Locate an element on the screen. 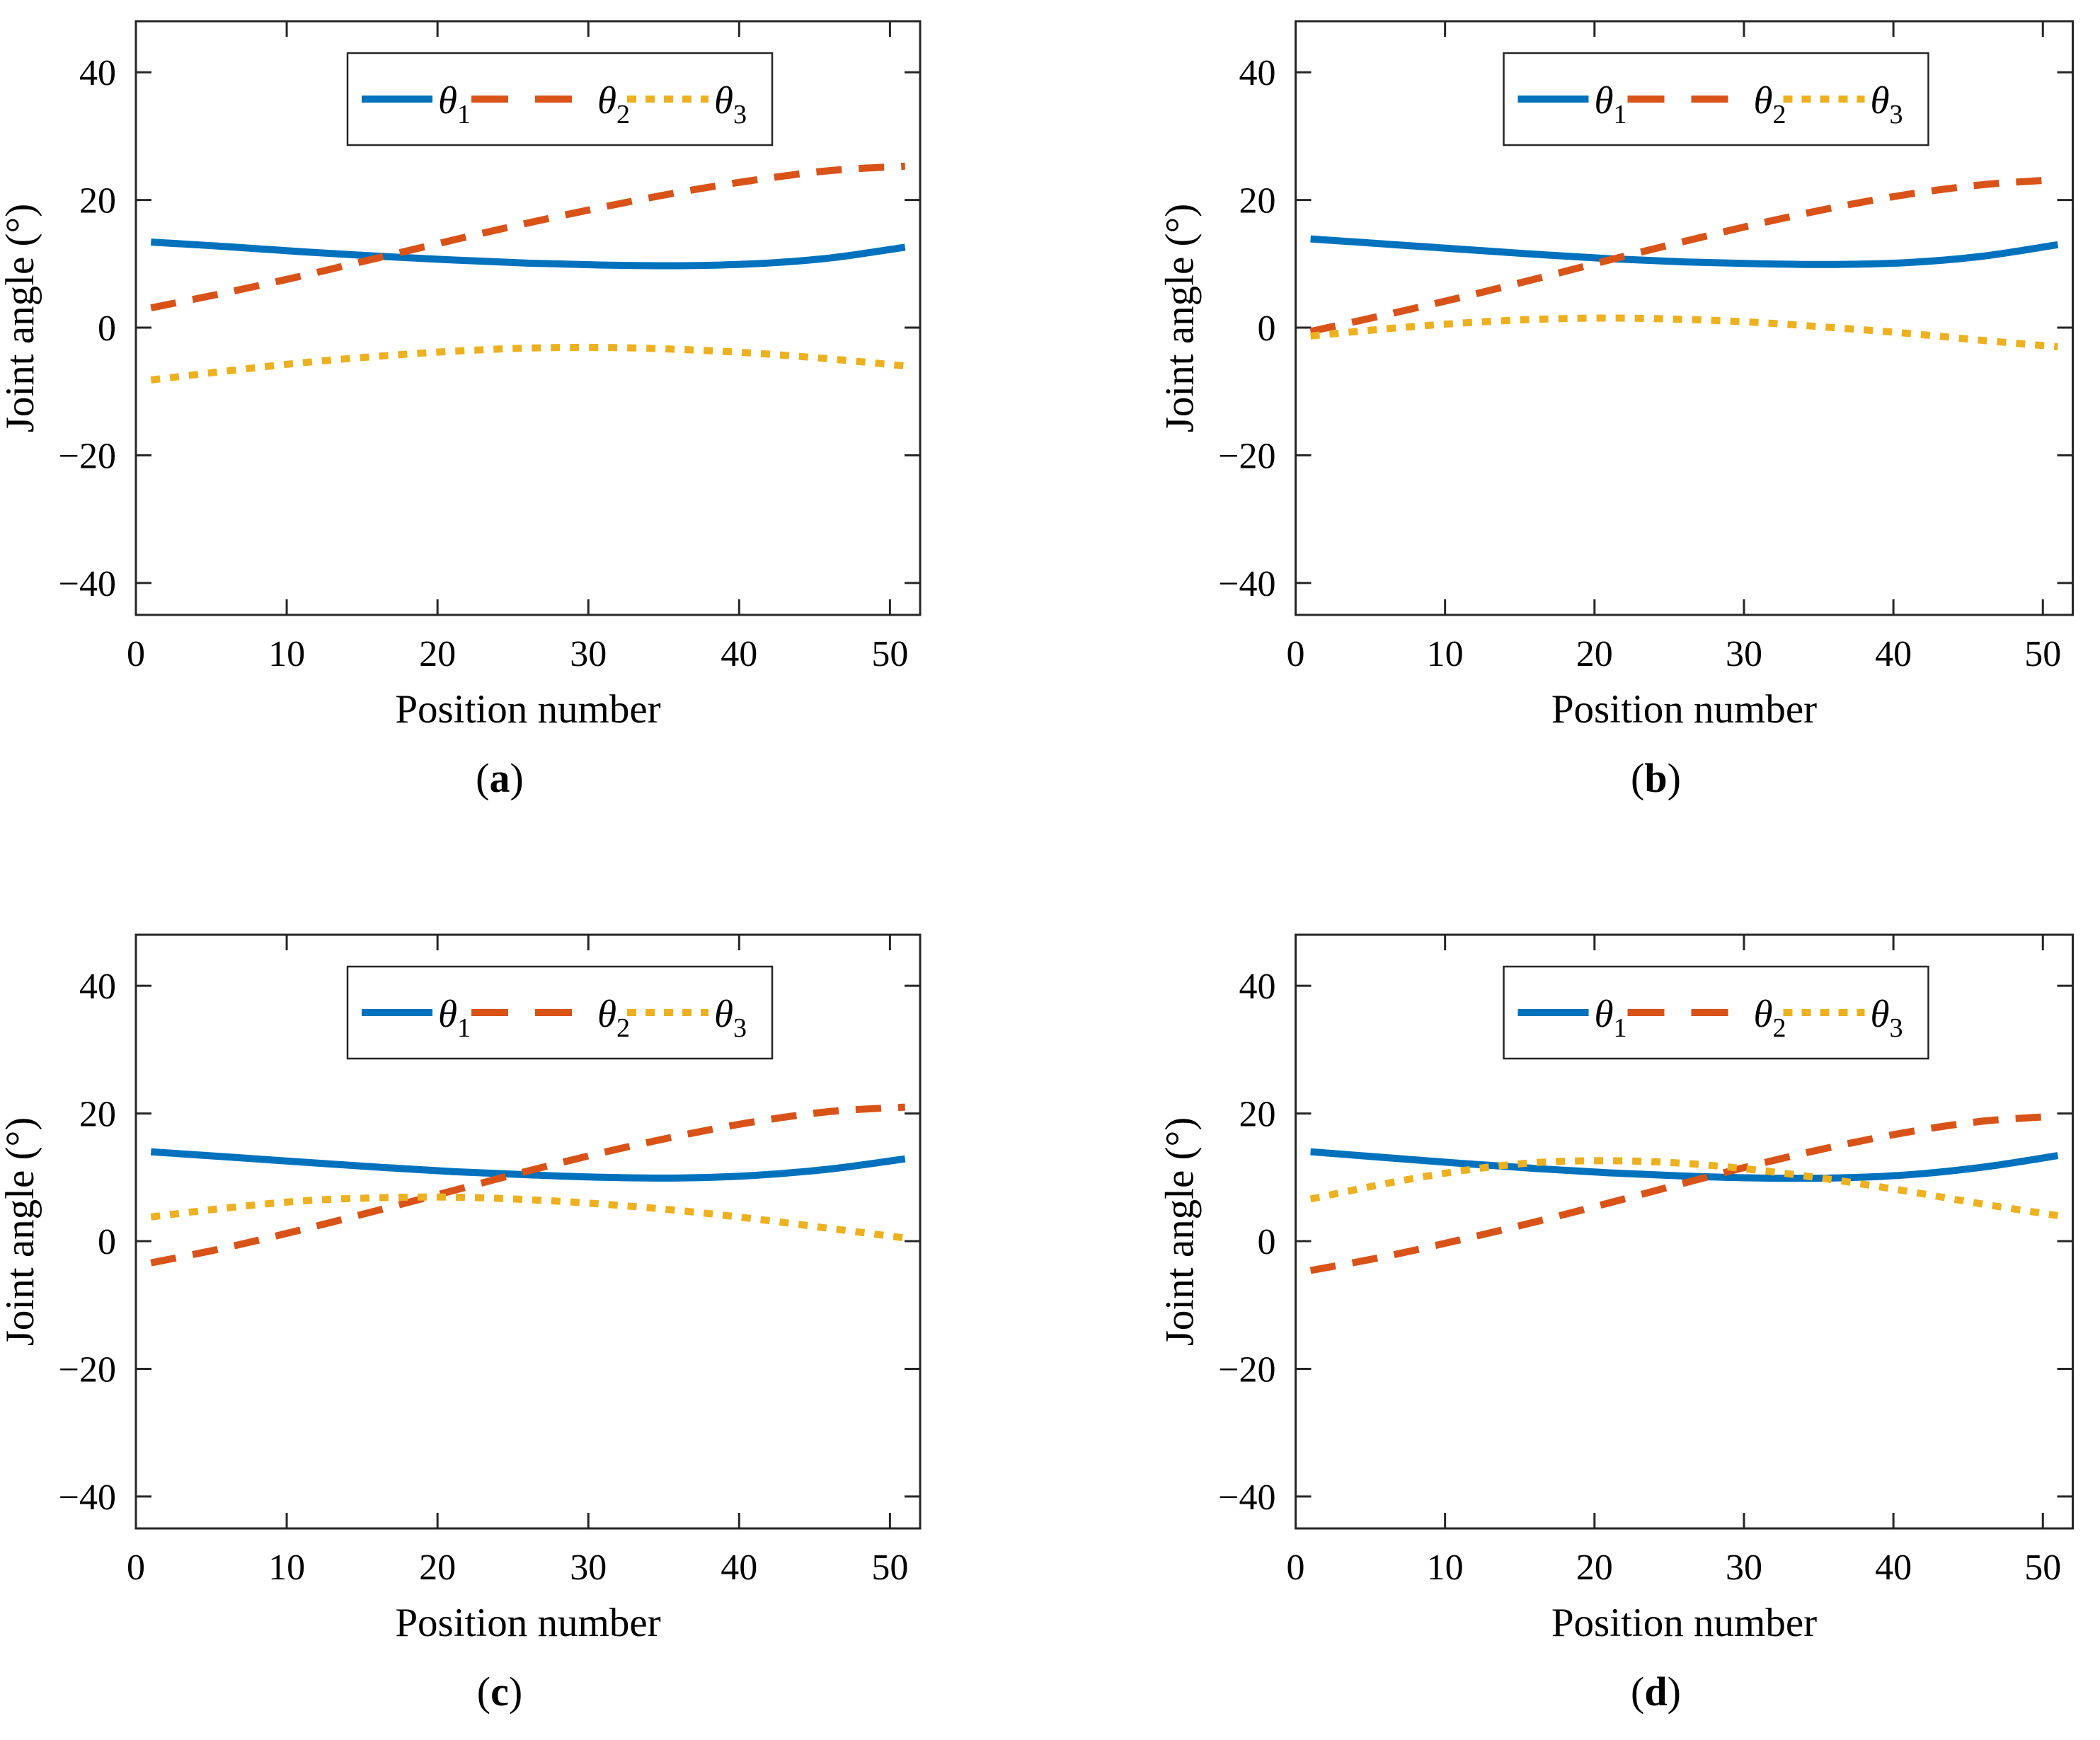  subplot-caption: (d) is located at coordinates (1656, 1692).